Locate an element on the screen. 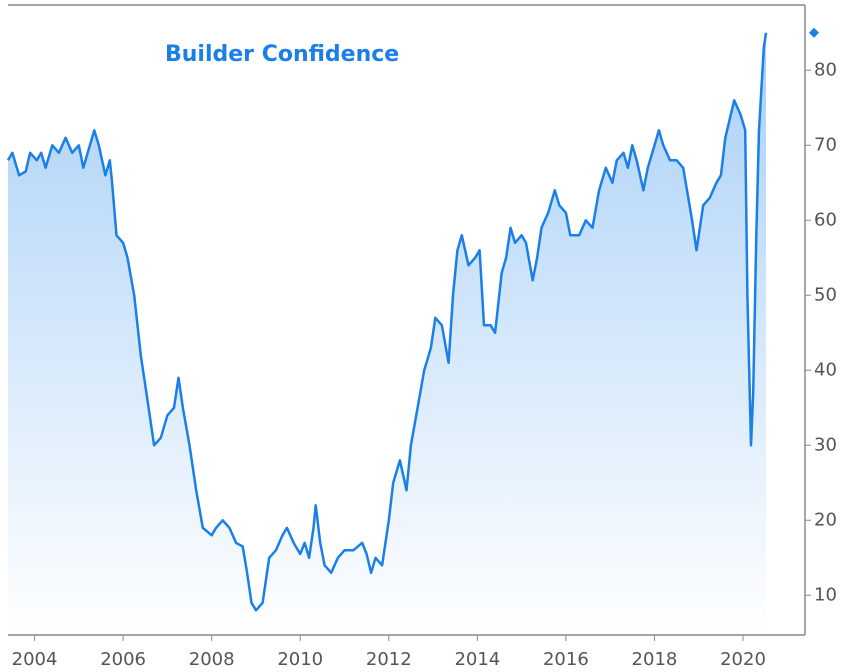 The height and width of the screenshot is (672, 850). y-tick-label: 80 is located at coordinates (825, 69).